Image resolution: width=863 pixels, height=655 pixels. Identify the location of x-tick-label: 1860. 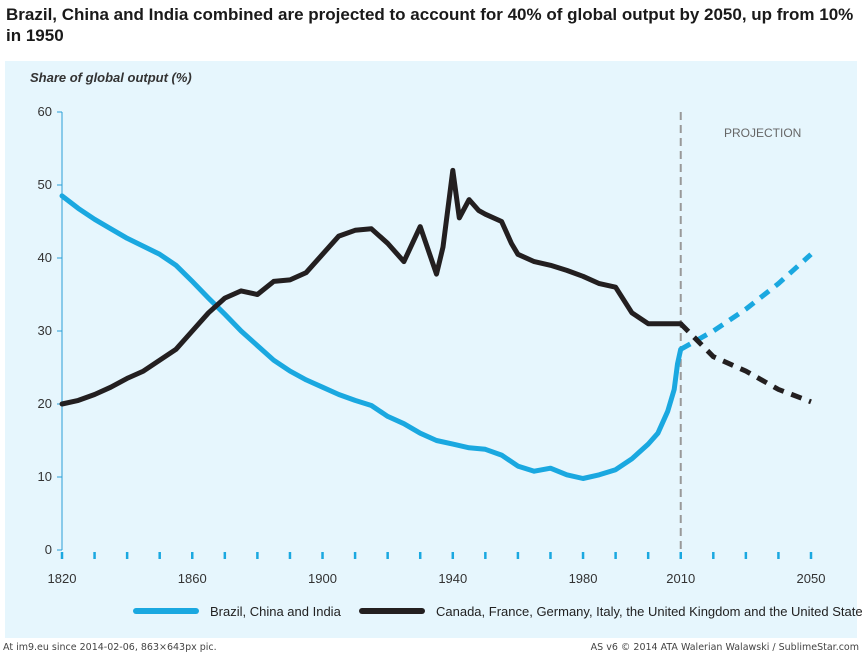
(192, 578).